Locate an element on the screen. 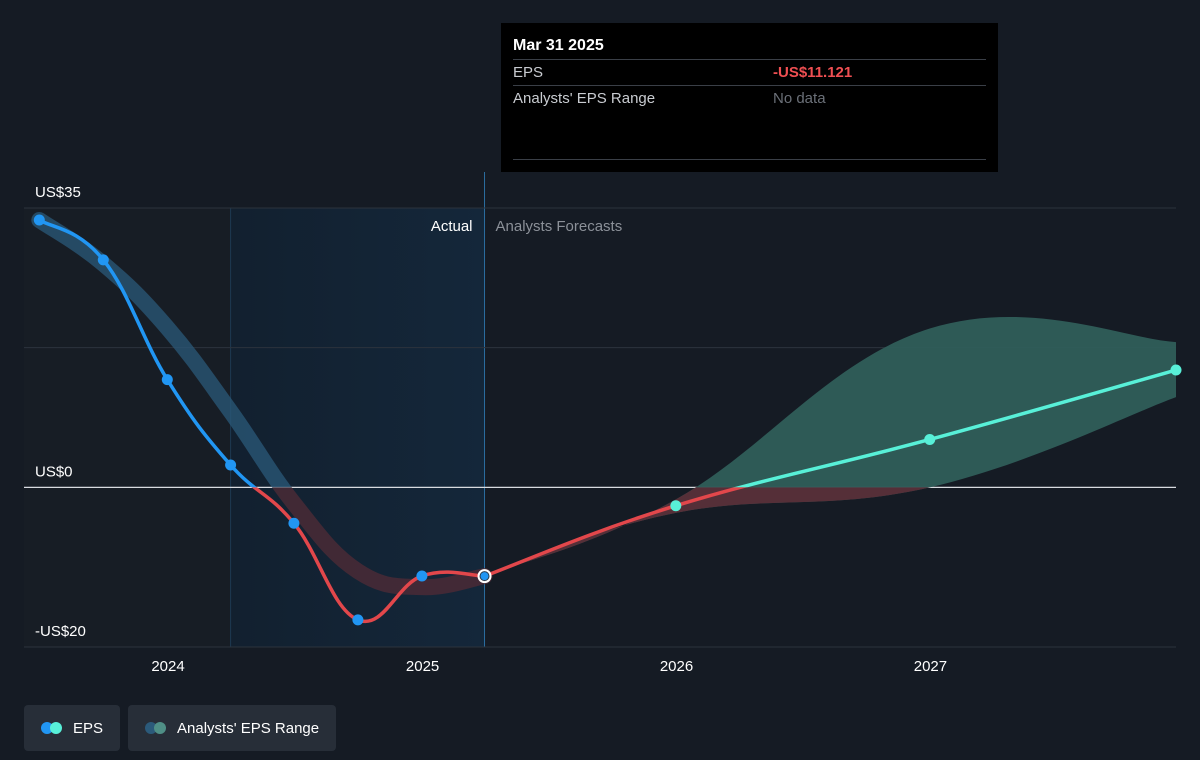  legend-range-label: Analysts' EPS Range is located at coordinates (248, 728).